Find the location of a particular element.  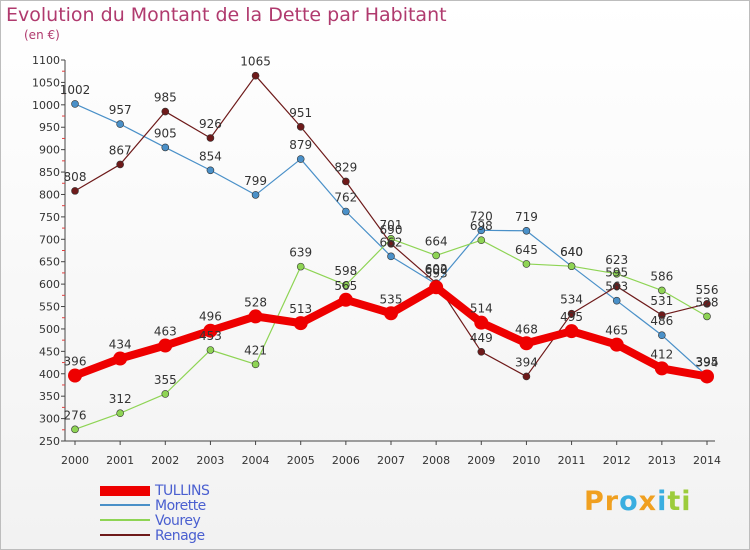

legend-label-vourey: Vourey is located at coordinates (178, 521).